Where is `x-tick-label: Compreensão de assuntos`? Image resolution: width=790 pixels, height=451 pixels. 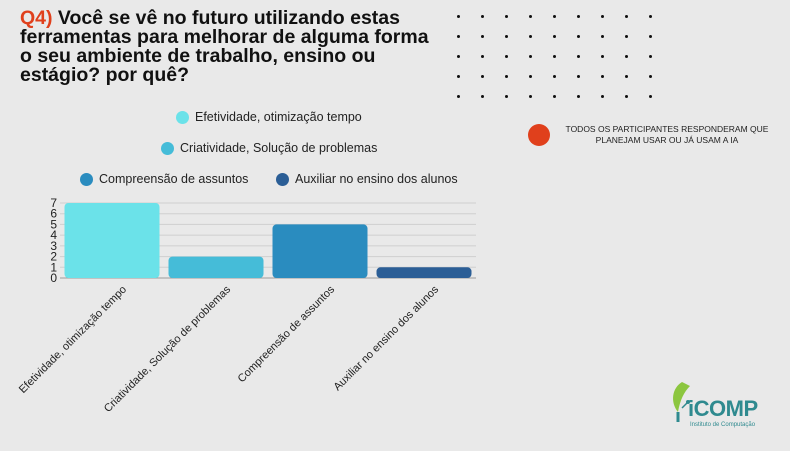
x-tick-label: Compreensão de assuntos is located at coordinates (287, 334).